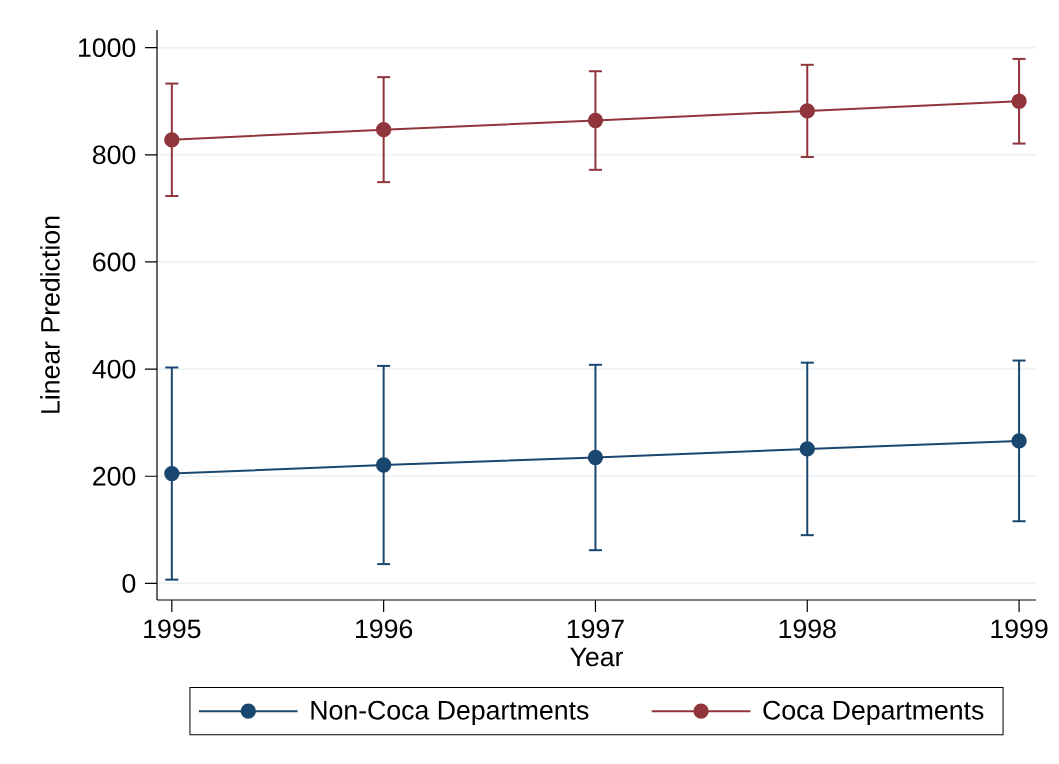 This screenshot has height=764, width=1059. Describe the element at coordinates (114, 155) in the screenshot. I see `y-tick-label: 800` at that location.